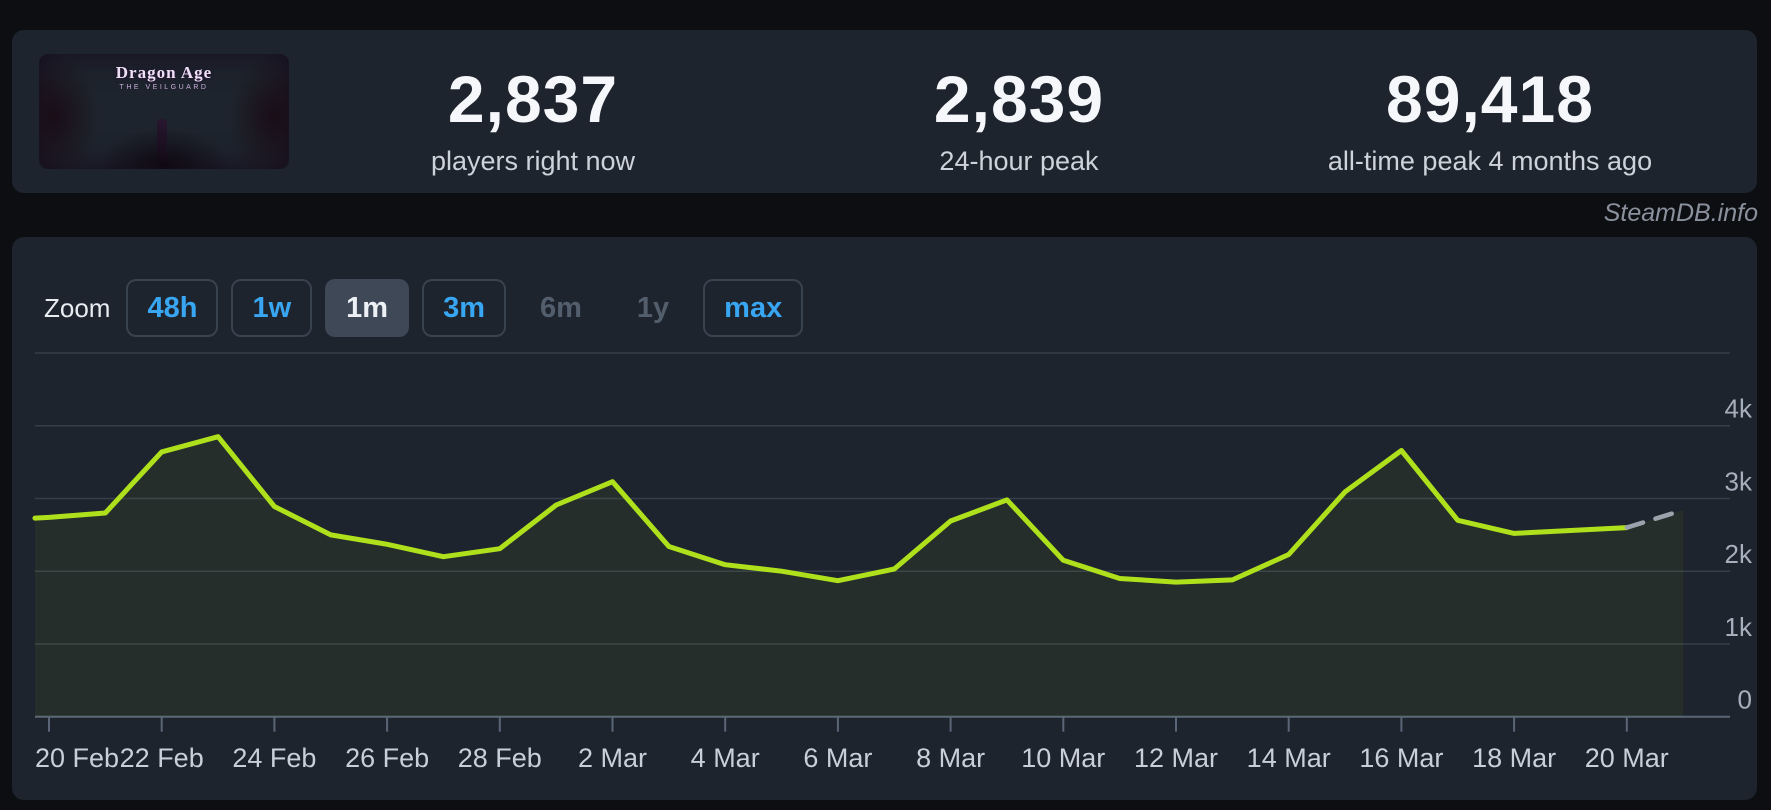 Image resolution: width=1771 pixels, height=810 pixels. Describe the element at coordinates (77, 307) in the screenshot. I see `zoom-bar-label: Zoom` at that location.